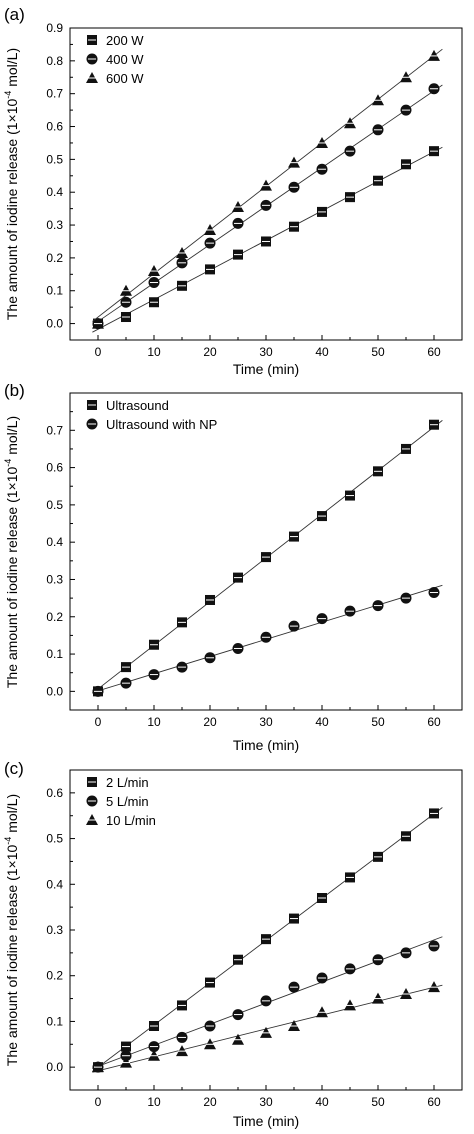 Image resolution: width=474 pixels, height=1134 pixels. I want to click on y-tick-label-a-9: 0.9, so click(54, 28).